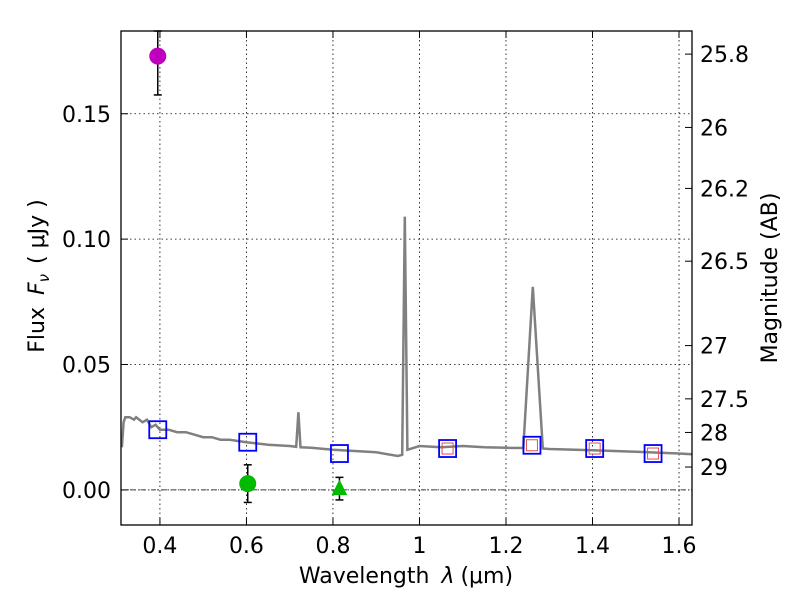 This screenshot has height=600, width=800. I want to click on model-photometry-layer, so click(405, 441).